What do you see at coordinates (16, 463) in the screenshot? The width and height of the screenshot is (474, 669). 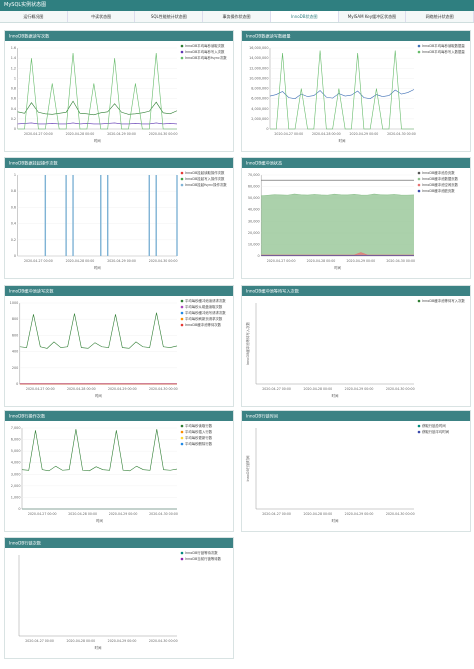 I see `y-tick-label: 4,000` at bounding box center [16, 463].